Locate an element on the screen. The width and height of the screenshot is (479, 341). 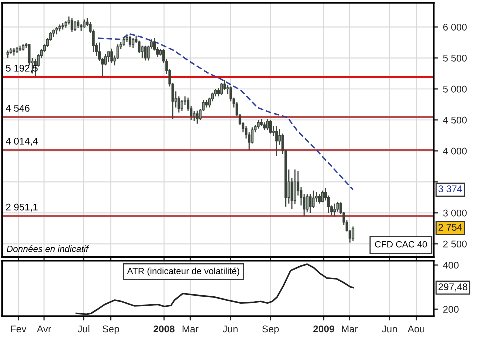
ref-line-label: 4 546 is located at coordinates (18, 108).